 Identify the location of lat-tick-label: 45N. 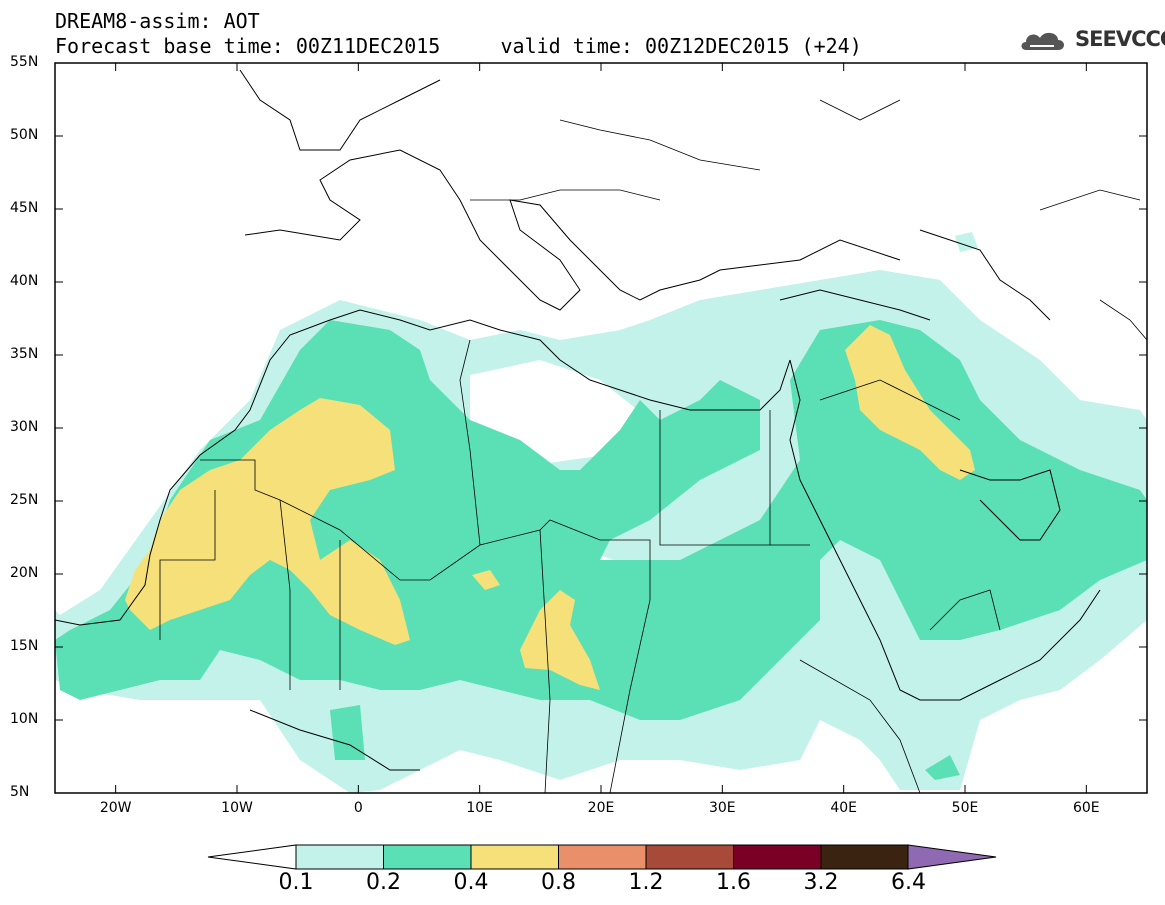
(24, 208).